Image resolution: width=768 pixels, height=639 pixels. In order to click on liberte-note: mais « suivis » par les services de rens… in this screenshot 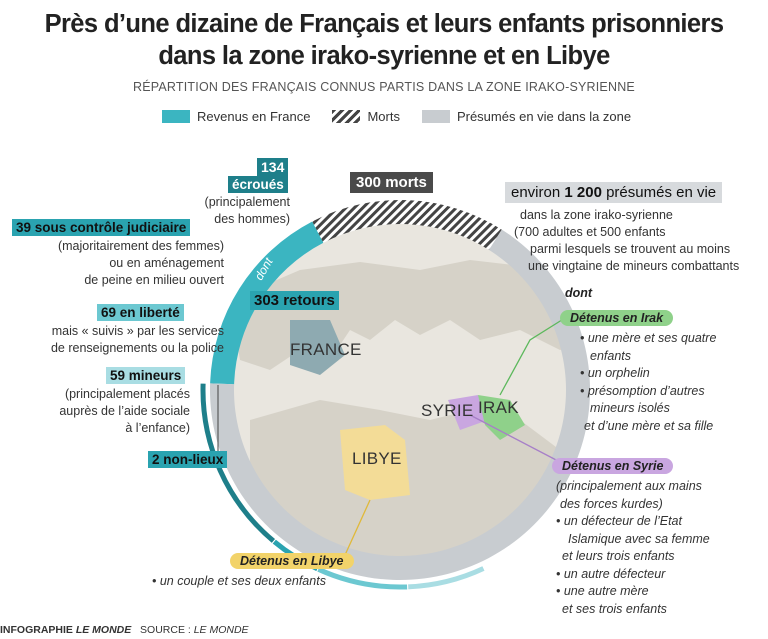, I will do `click(112, 340)`.